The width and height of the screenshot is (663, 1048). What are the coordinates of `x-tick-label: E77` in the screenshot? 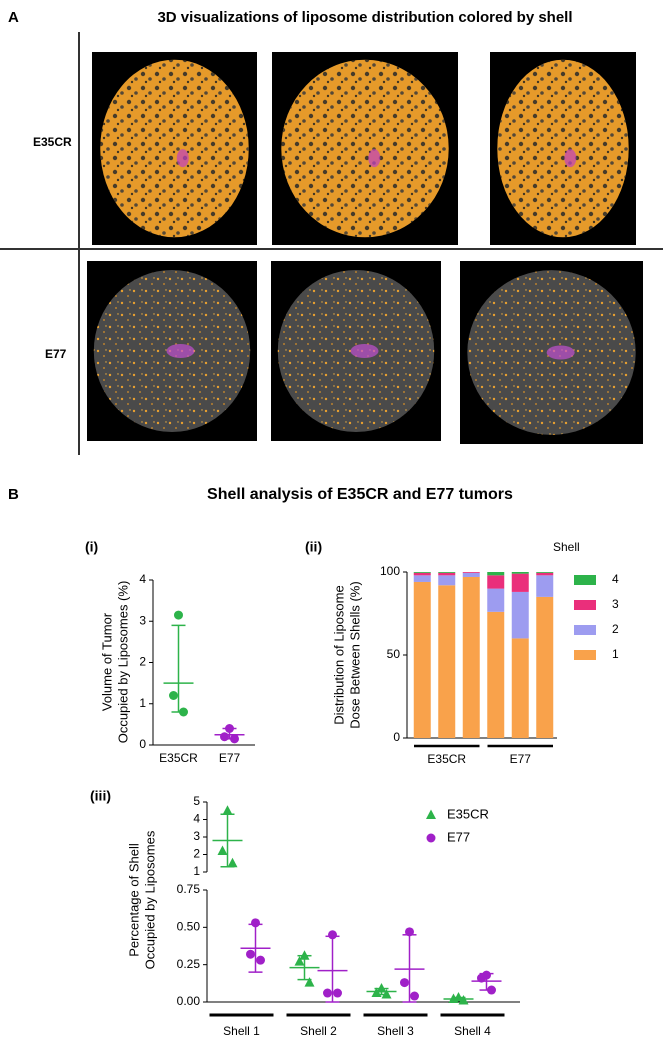 It's located at (230, 758).